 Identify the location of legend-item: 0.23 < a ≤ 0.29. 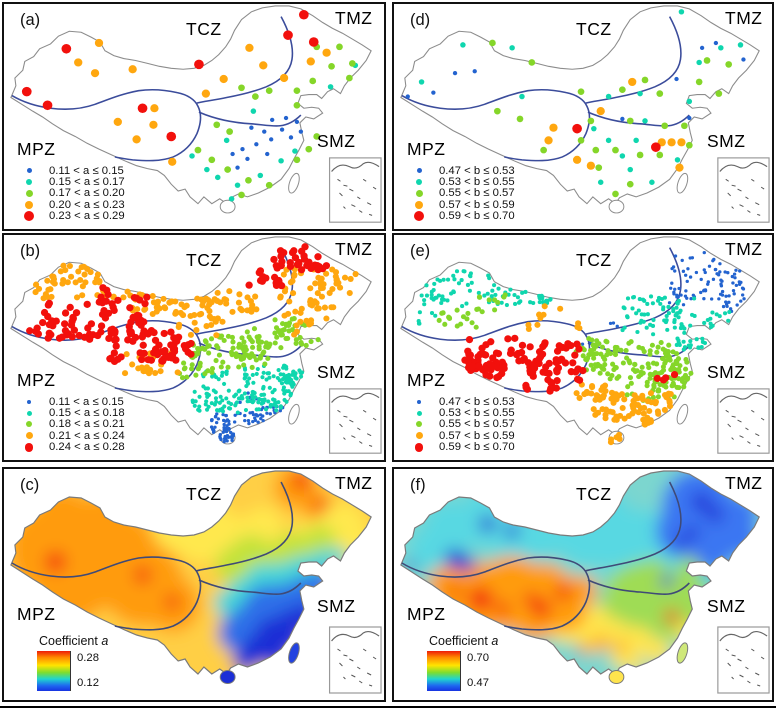
(71, 216).